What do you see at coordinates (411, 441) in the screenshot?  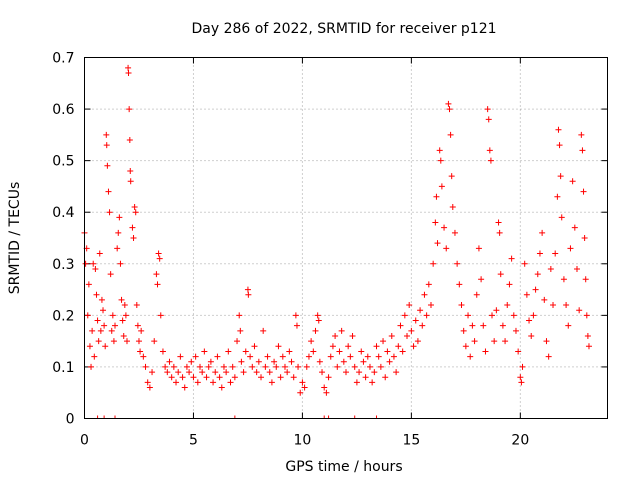 I see `x-tick-label: 15` at bounding box center [411, 441].